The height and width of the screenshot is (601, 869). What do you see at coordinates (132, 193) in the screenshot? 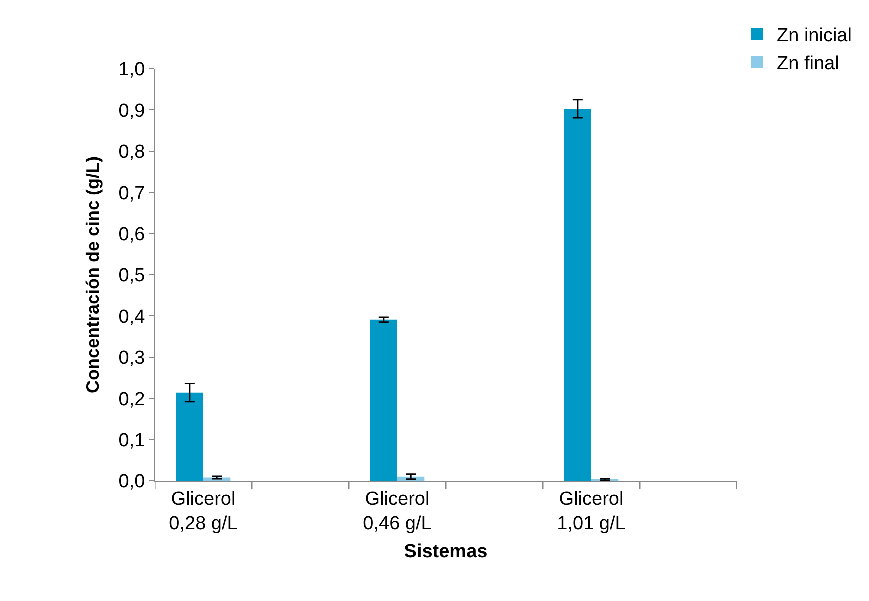
I see `y-tick-label: 0,7` at bounding box center [132, 193].